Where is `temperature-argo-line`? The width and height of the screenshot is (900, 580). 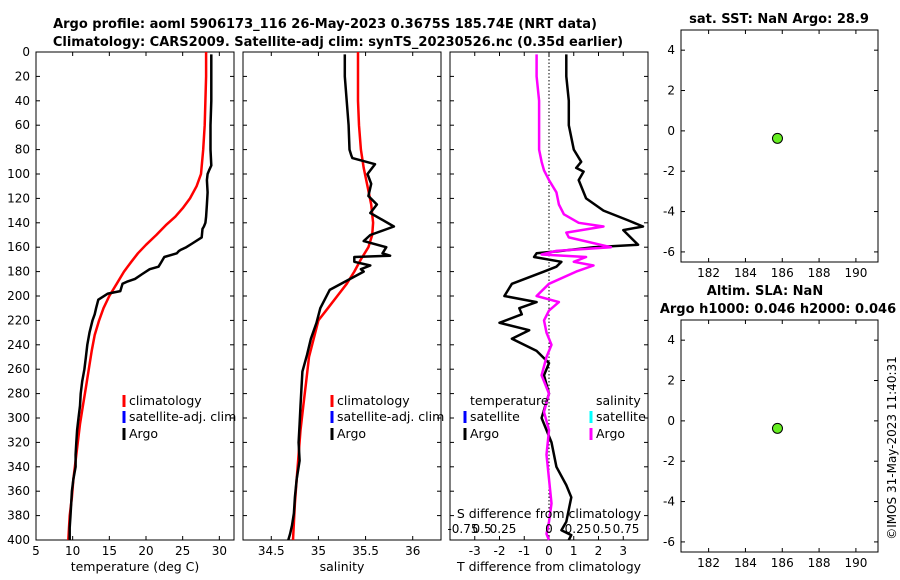
temperature-argo-line is located at coordinates (571, 297).